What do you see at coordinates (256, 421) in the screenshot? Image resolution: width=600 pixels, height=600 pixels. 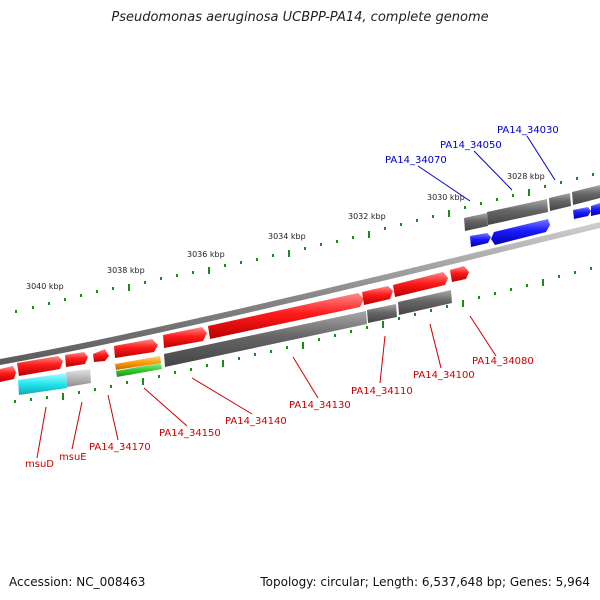 I see `gene-label: PA14_34140` at bounding box center [256, 421].